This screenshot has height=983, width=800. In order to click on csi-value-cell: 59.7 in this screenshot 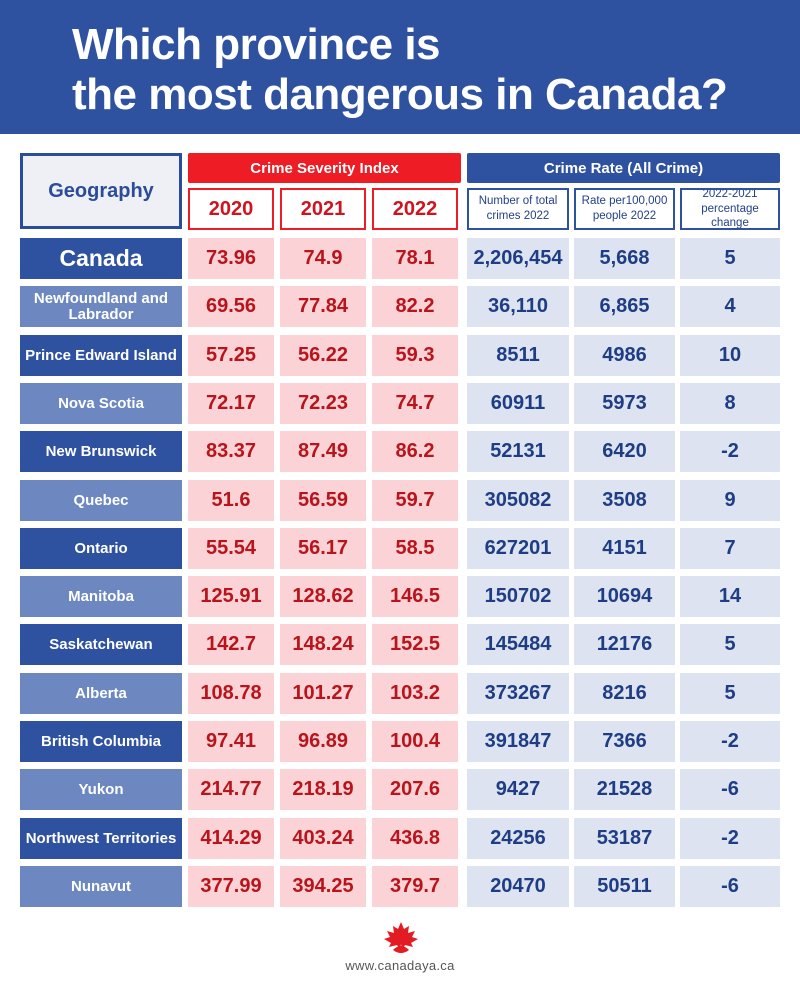, I will do `click(415, 500)`.